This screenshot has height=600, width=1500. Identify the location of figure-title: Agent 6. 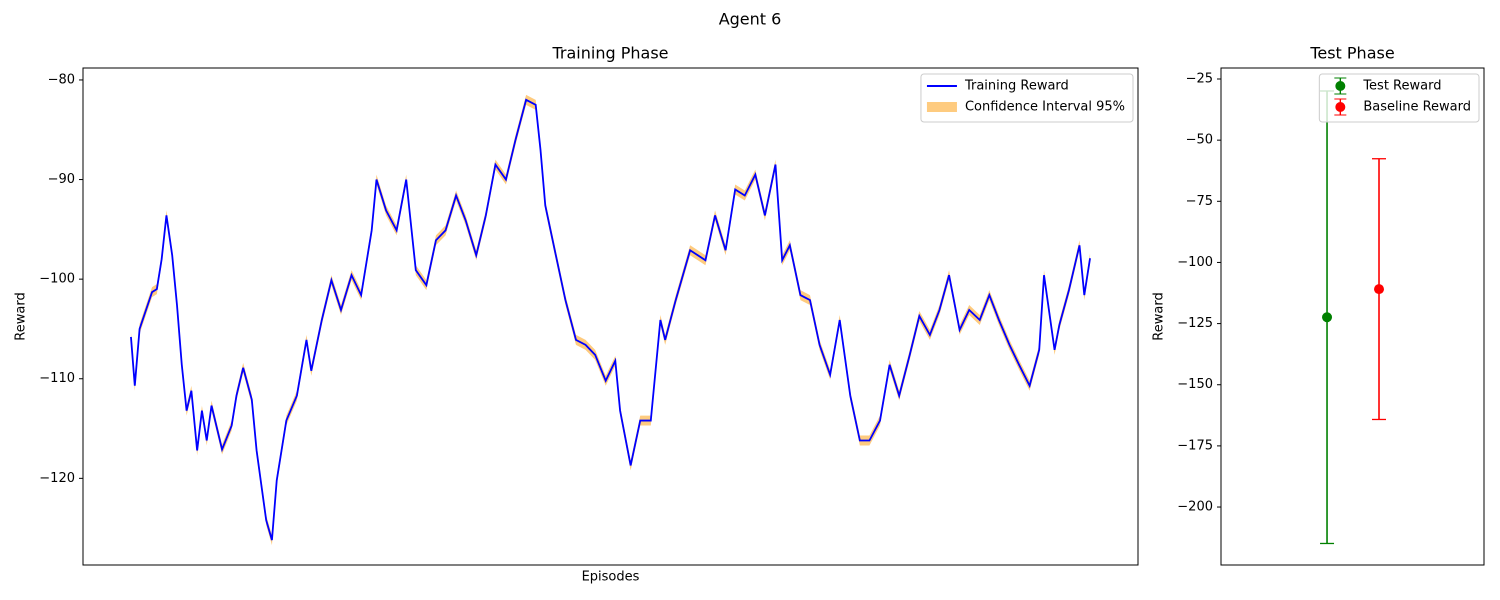
(750, 19).